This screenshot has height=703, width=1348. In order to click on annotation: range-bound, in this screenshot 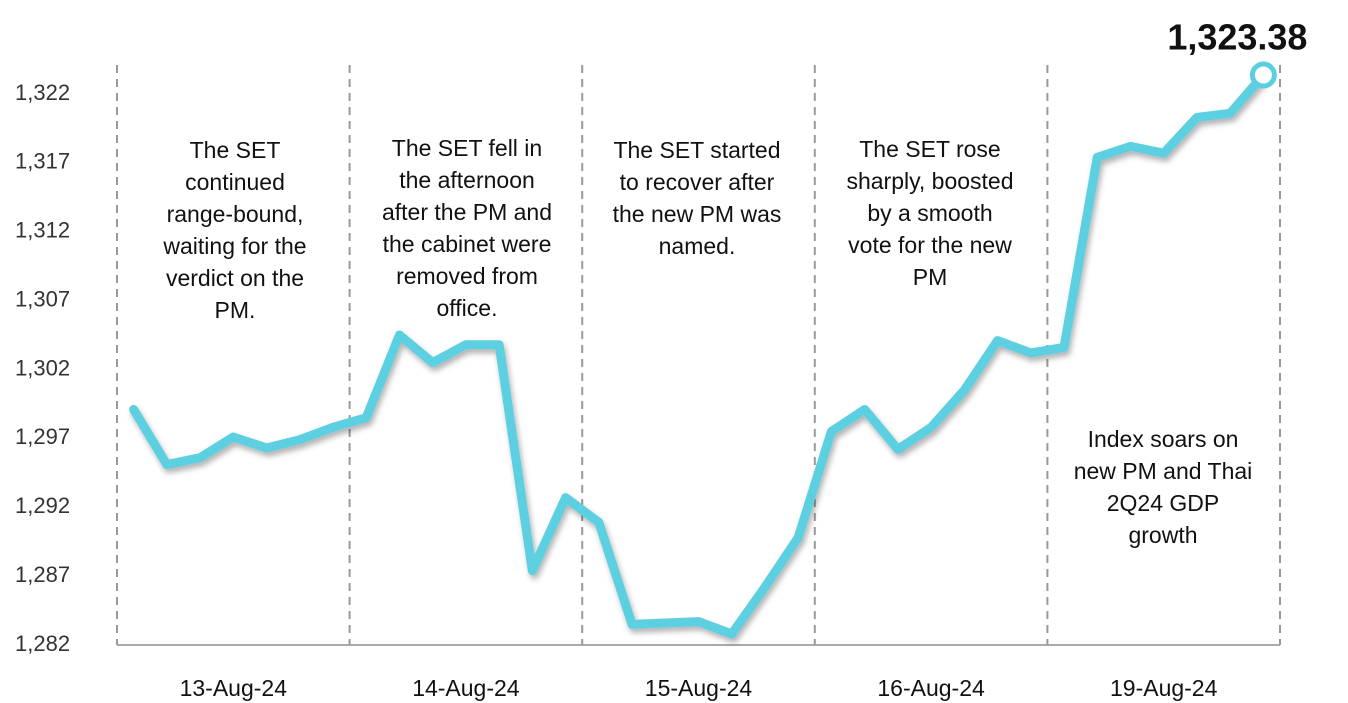, I will do `click(235, 214)`.